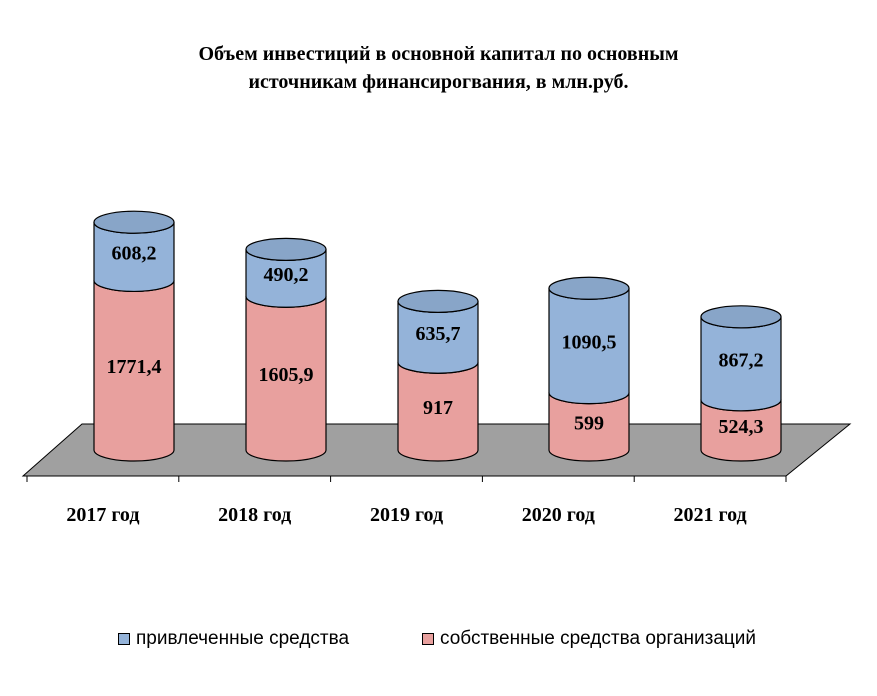 The height and width of the screenshot is (696, 877). I want to click on legend-swatch-attracted, so click(124, 639).